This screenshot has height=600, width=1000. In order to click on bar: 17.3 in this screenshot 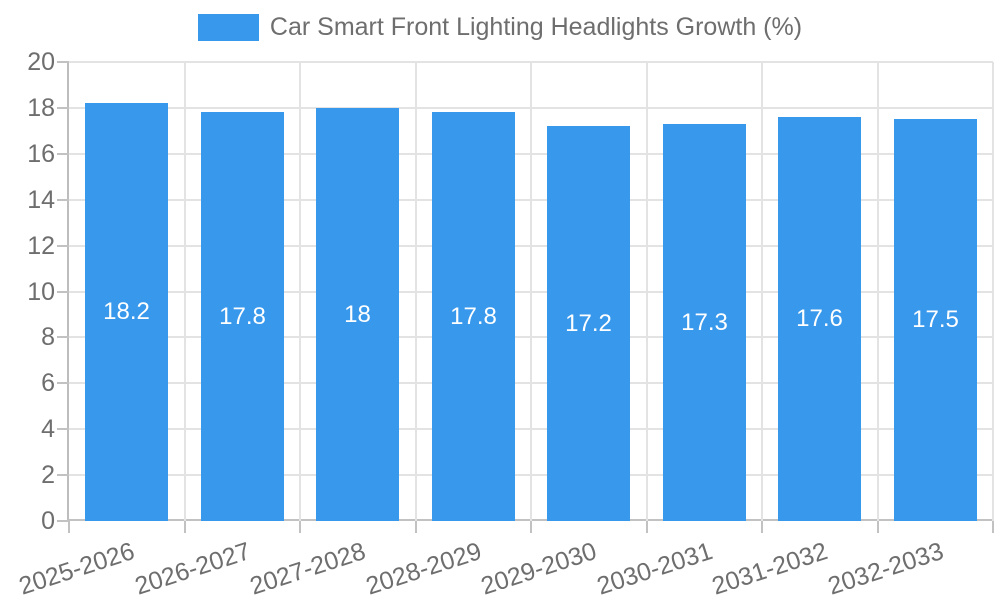, I will do `click(704, 322)`.